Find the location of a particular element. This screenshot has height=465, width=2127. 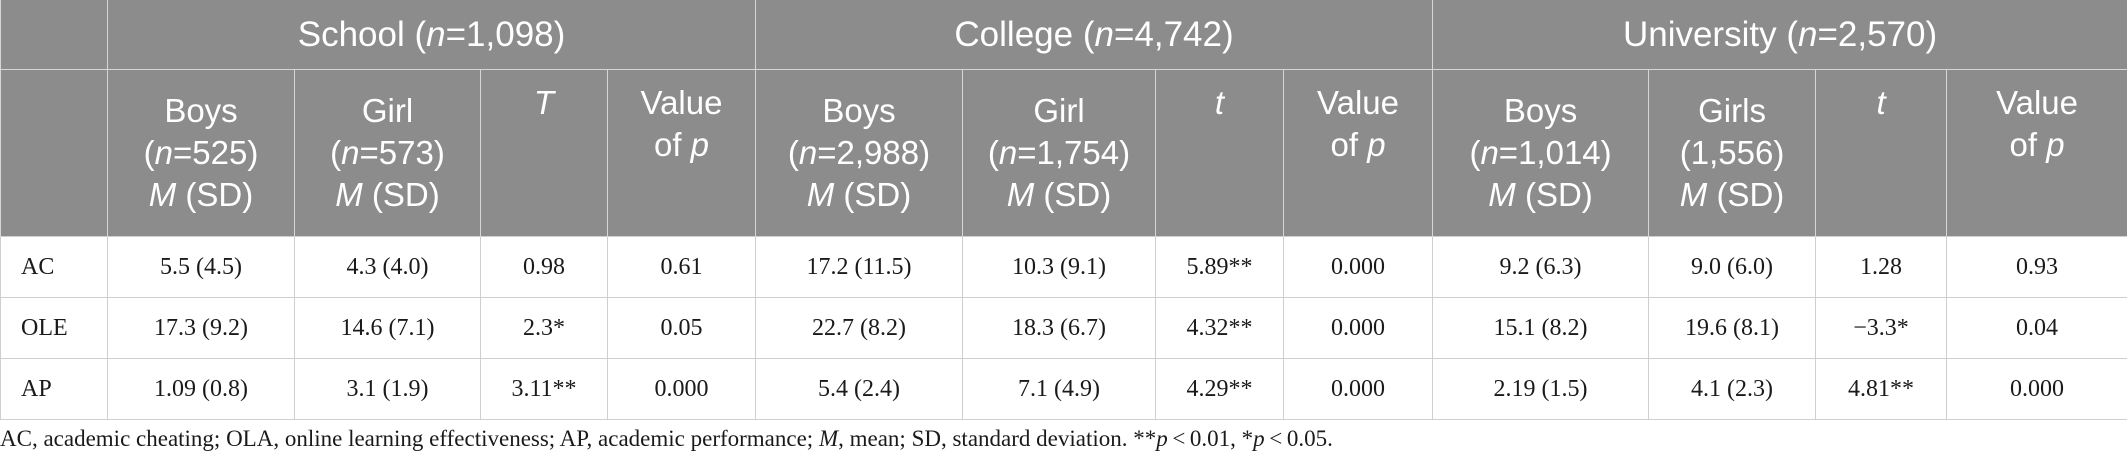

row-label: OLE is located at coordinates (54, 328).